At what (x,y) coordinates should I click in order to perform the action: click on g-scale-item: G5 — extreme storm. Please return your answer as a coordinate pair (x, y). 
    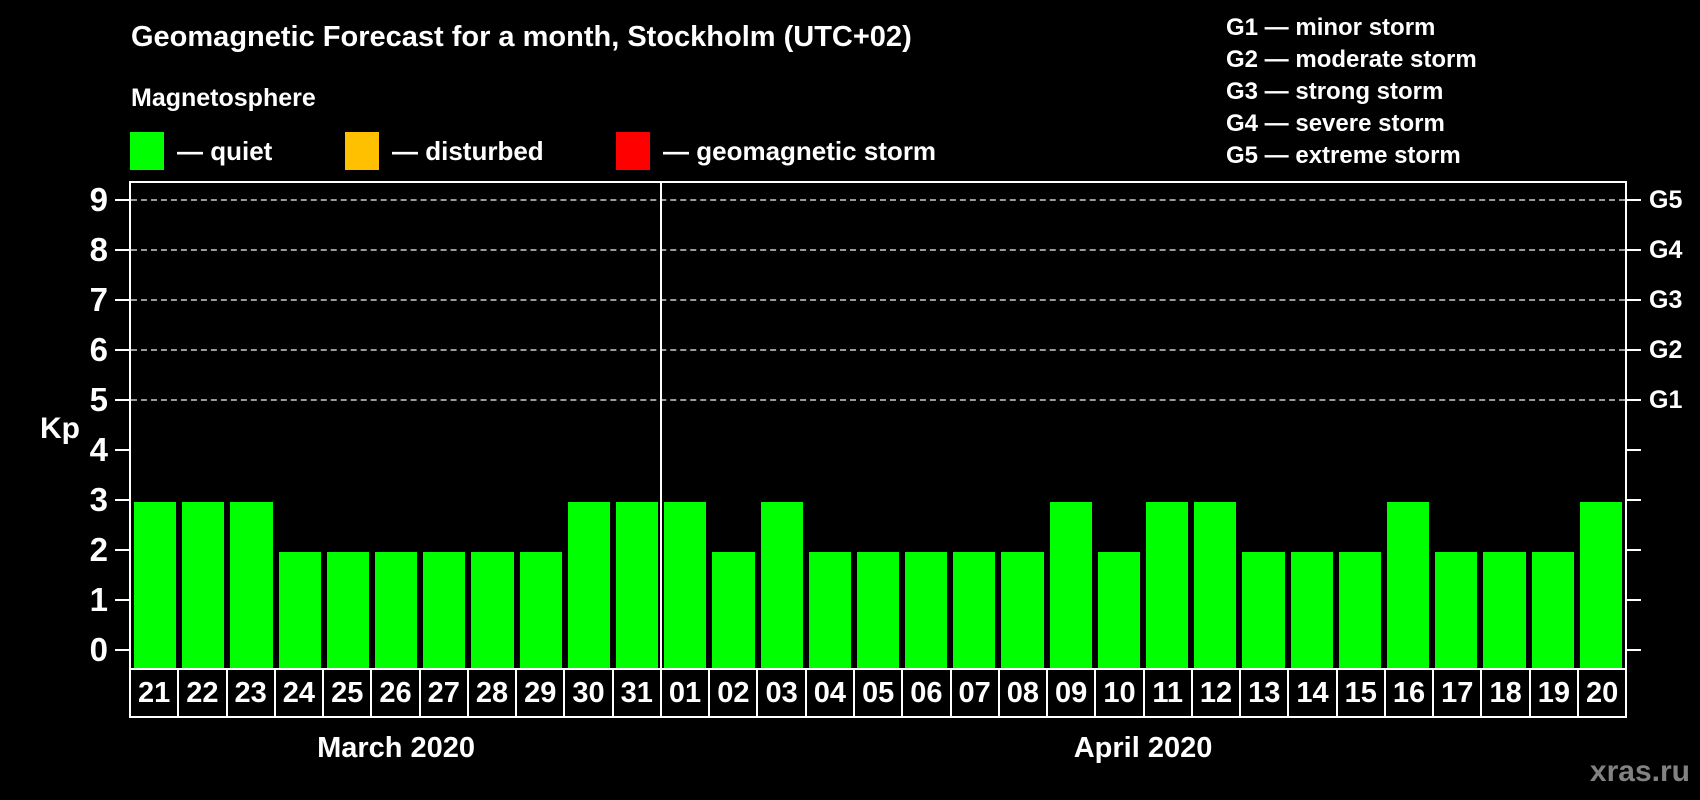
    Looking at the image, I should click on (1343, 155).